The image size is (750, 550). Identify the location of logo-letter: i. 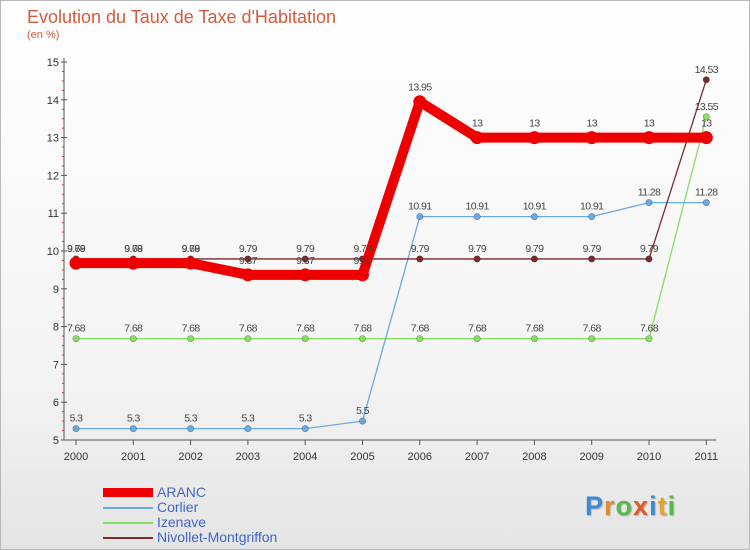
(653, 506).